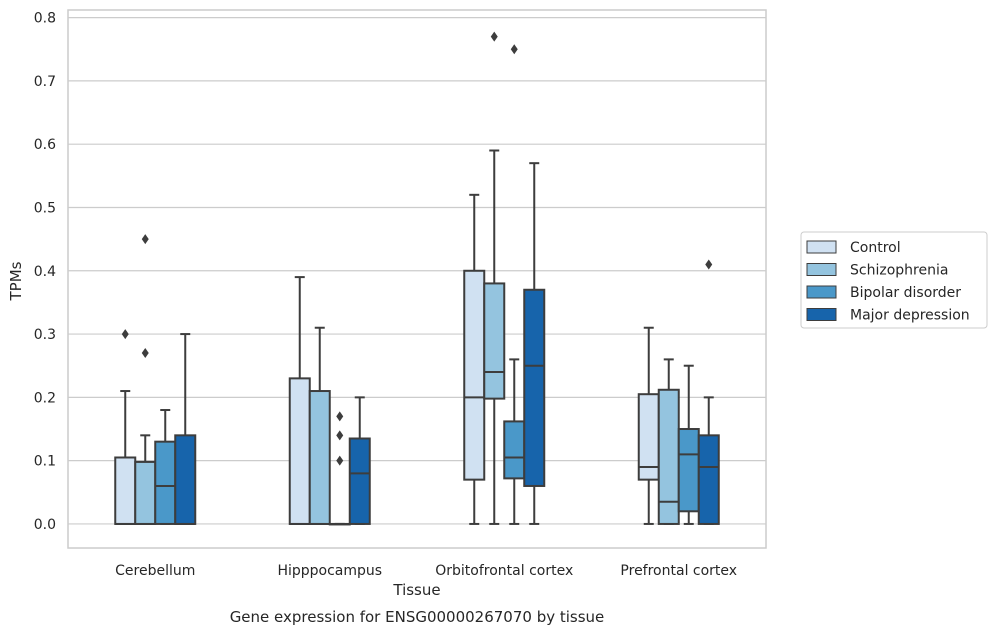 The image size is (997, 635). Describe the element at coordinates (45, 145) in the screenshot. I see `y-tick-label: 0.6` at that location.